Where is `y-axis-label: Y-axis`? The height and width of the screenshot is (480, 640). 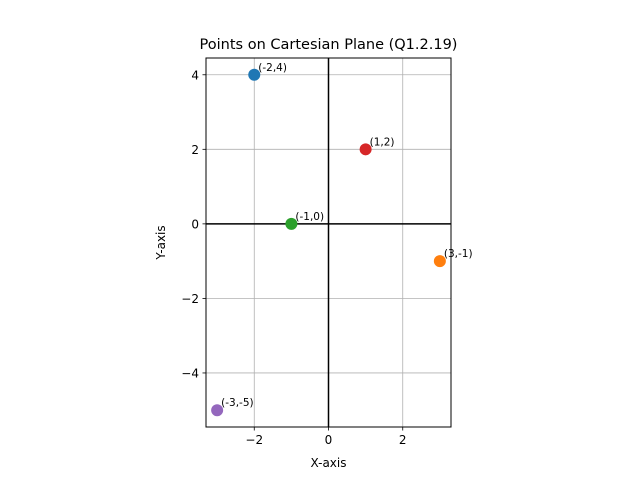 y-axis-label: Y-axis is located at coordinates (161, 242).